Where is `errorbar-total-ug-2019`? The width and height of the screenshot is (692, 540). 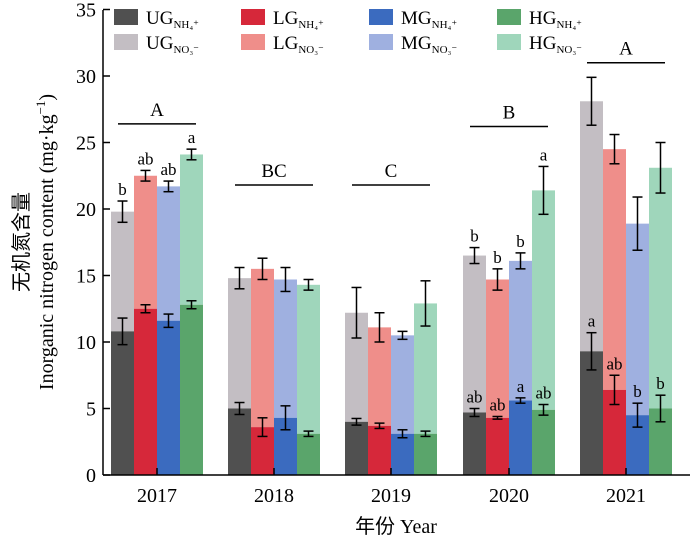 errorbar-total-ug-2019 is located at coordinates (356, 312).